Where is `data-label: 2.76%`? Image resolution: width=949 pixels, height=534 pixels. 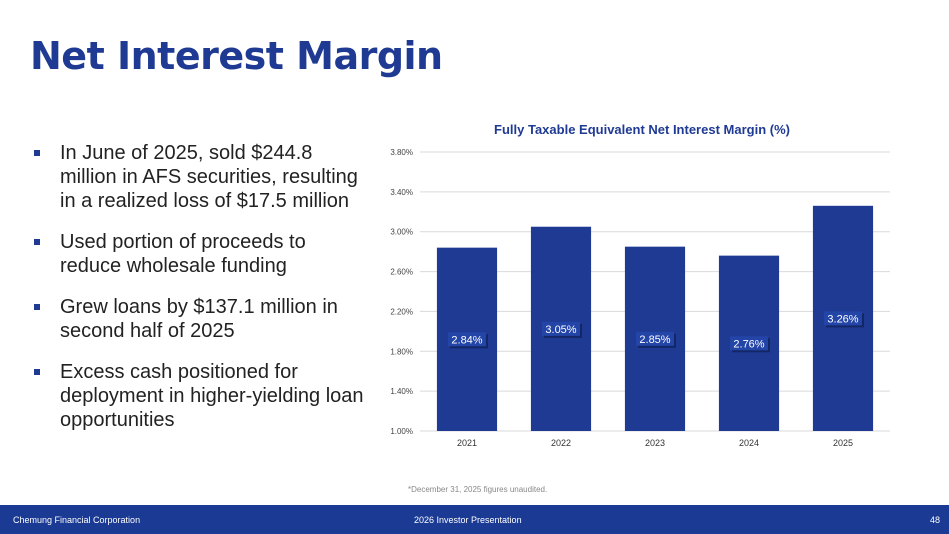 data-label: 2.76% is located at coordinates (748, 344).